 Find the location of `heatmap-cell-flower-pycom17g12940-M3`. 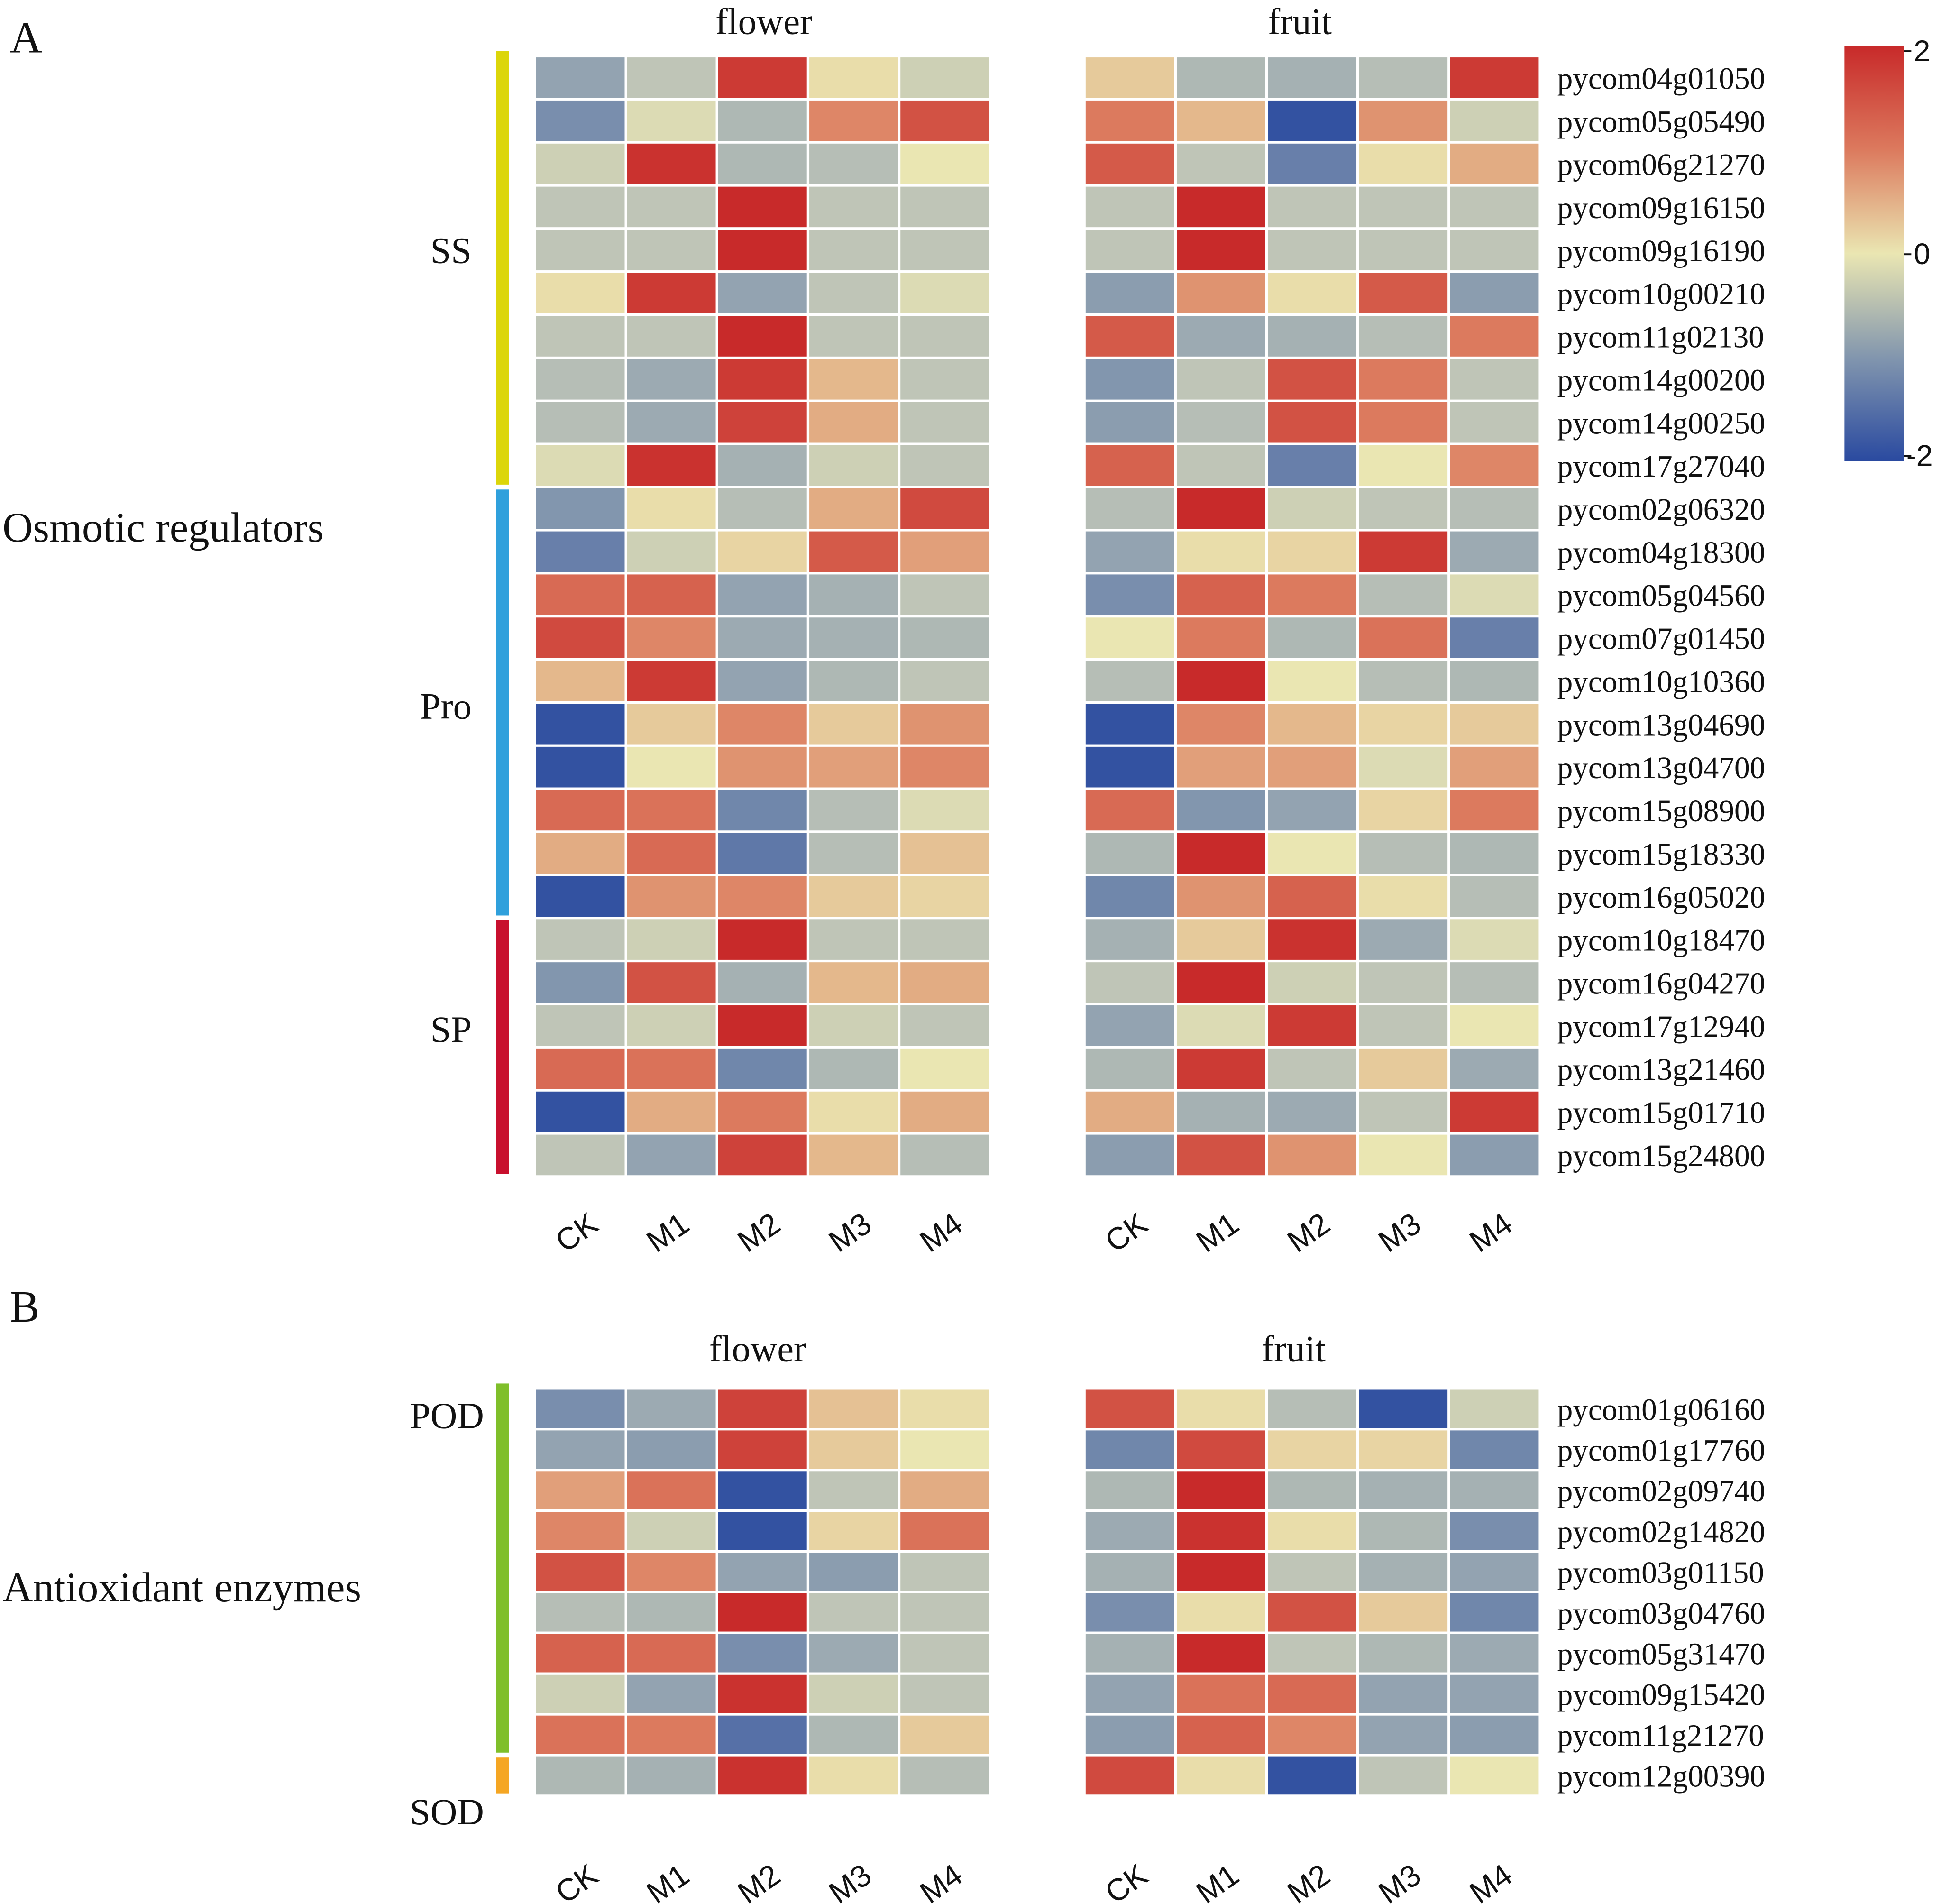

heatmap-cell-flower-pycom17g12940-M3 is located at coordinates (853, 1026).